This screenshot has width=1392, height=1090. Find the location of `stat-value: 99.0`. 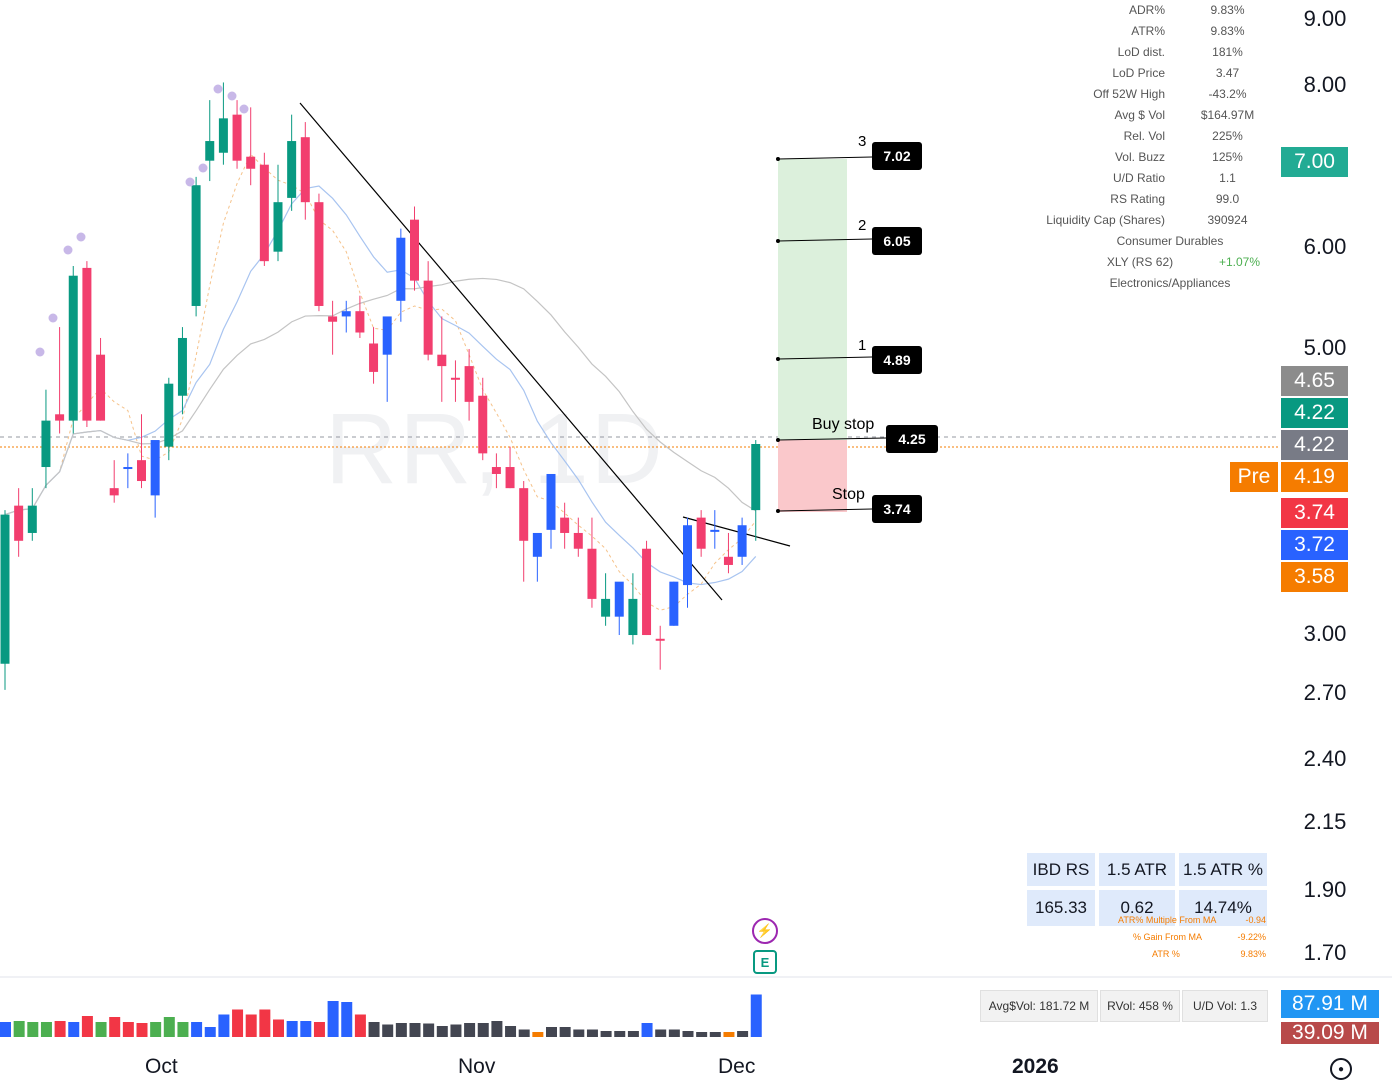

stat-value: 99.0 is located at coordinates (1227, 199).